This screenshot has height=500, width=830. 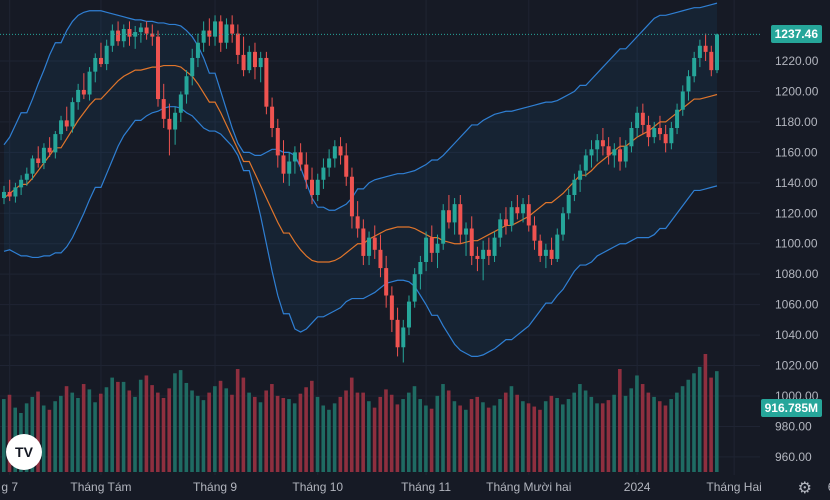 What do you see at coordinates (100, 487) in the screenshot?
I see `time-tick-label: Tháng Tám` at bounding box center [100, 487].